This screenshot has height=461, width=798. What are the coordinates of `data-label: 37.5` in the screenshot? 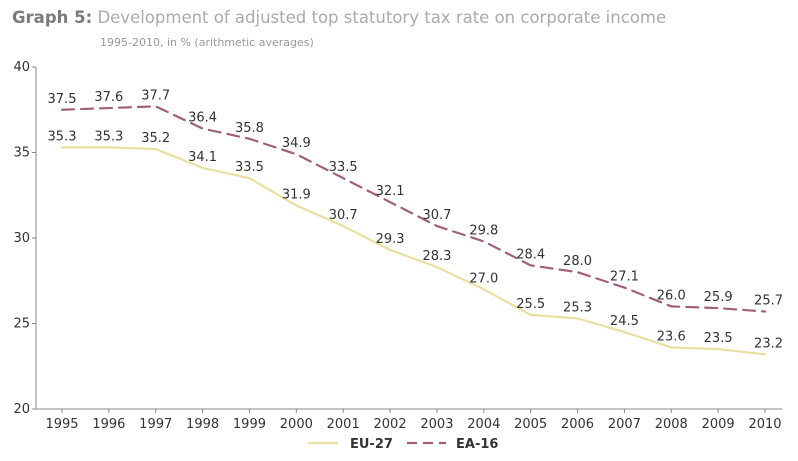 It's located at (62, 99).